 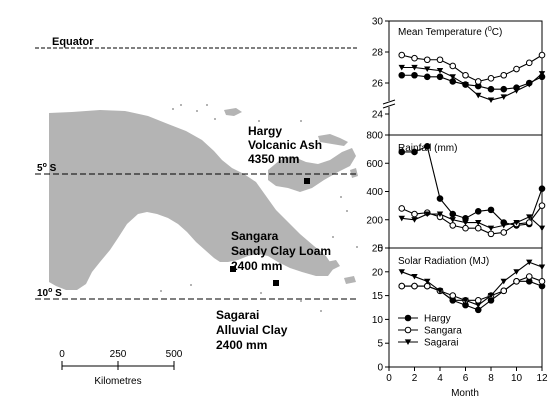 What do you see at coordinates (374, 136) in the screenshot?
I see `y-tick-label: 800` at bounding box center [374, 136].